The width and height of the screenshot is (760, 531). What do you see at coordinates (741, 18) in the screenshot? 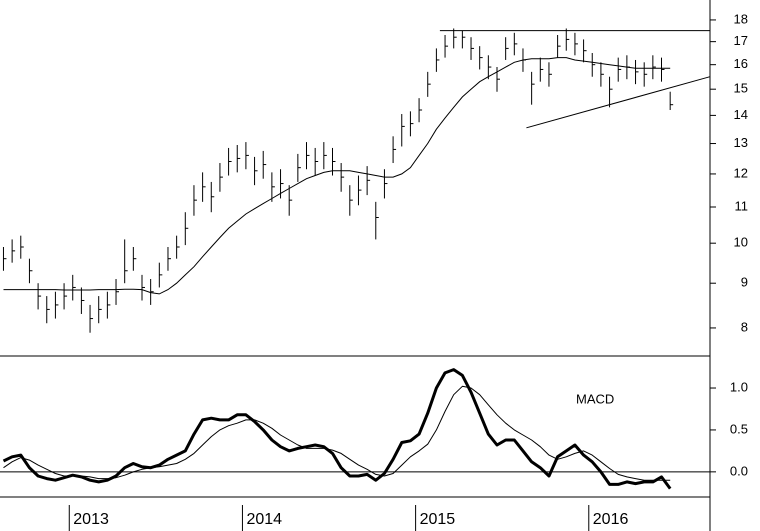
I see `y-tick-label: 18` at bounding box center [741, 18].